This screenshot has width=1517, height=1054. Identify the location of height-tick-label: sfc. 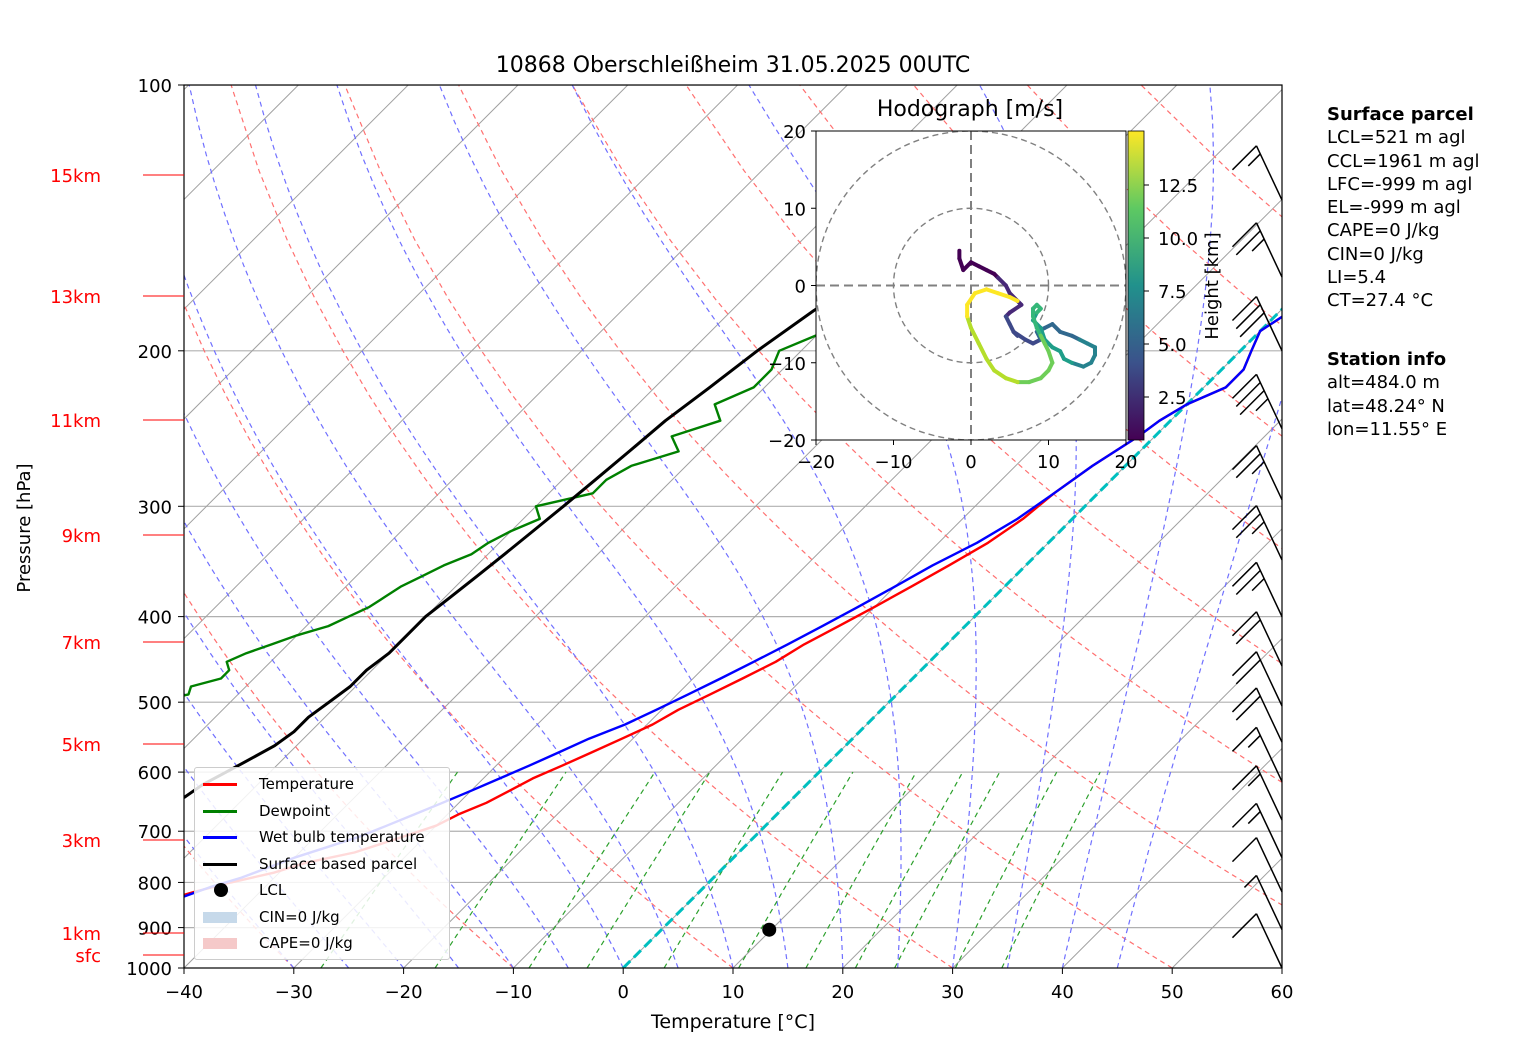
(88, 956).